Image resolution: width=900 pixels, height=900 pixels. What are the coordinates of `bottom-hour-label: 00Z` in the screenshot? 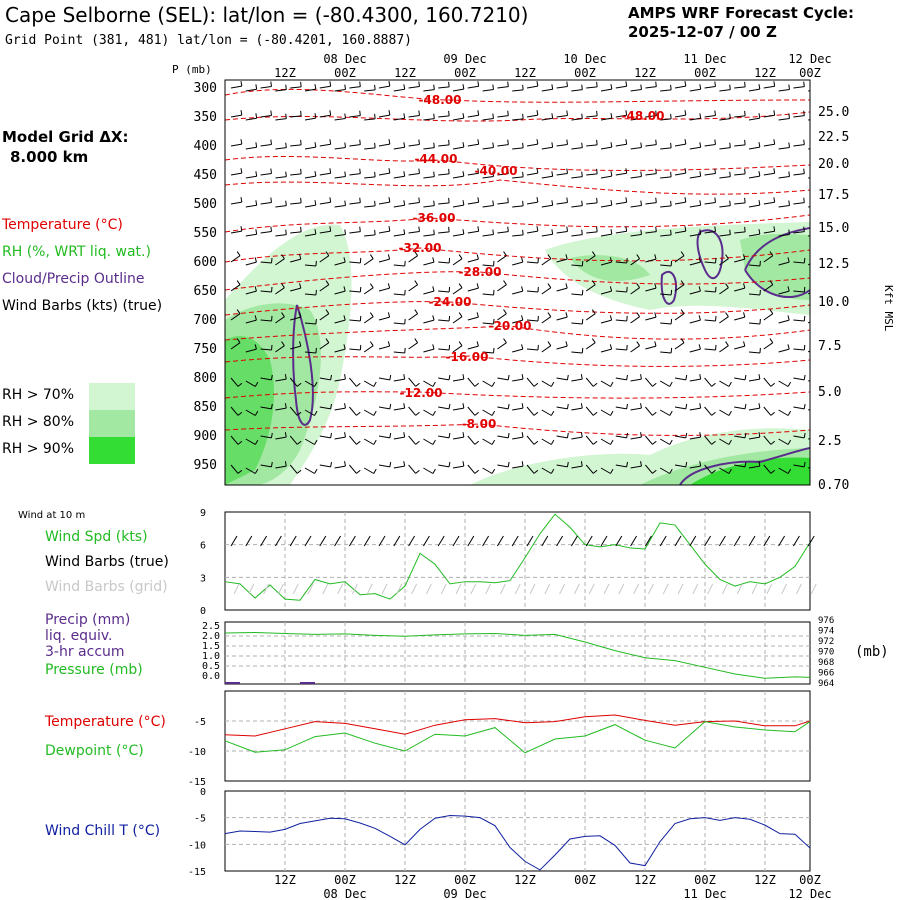 It's located at (585, 880).